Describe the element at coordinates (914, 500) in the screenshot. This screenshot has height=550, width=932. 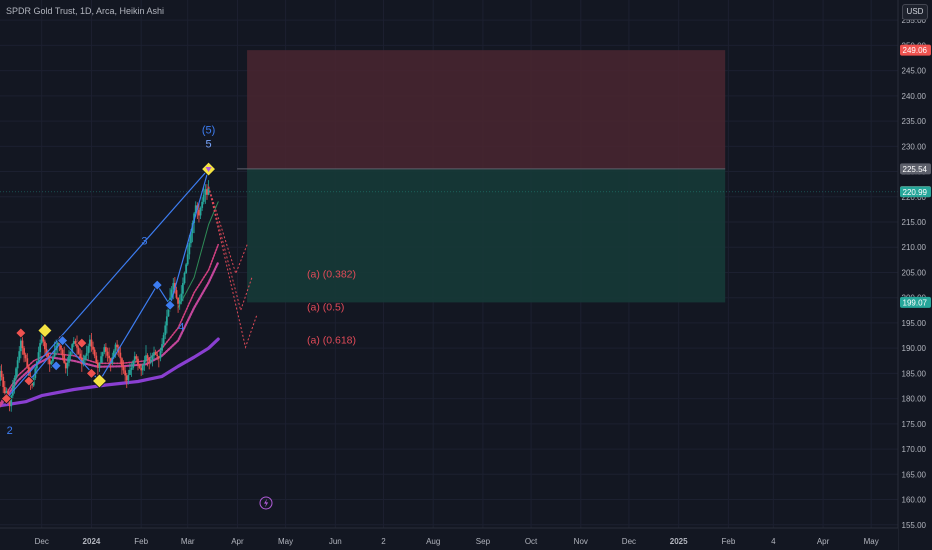
I see `y-tick-label: 160.00` at that location.